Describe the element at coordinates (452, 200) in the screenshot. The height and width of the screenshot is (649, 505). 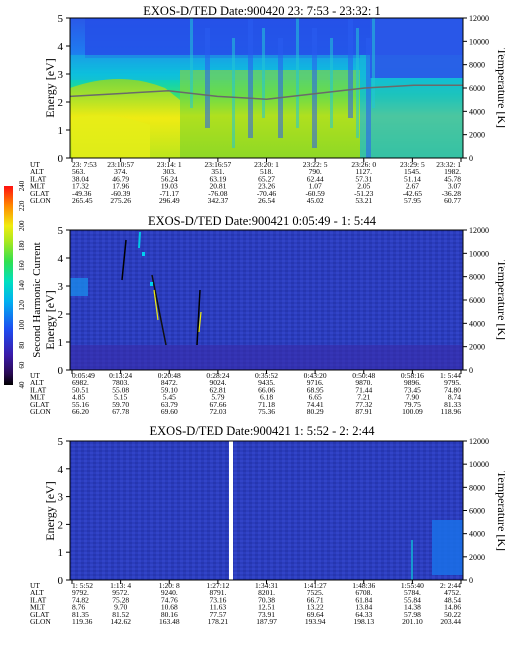
I see `table-cell: 60.77` at that location.